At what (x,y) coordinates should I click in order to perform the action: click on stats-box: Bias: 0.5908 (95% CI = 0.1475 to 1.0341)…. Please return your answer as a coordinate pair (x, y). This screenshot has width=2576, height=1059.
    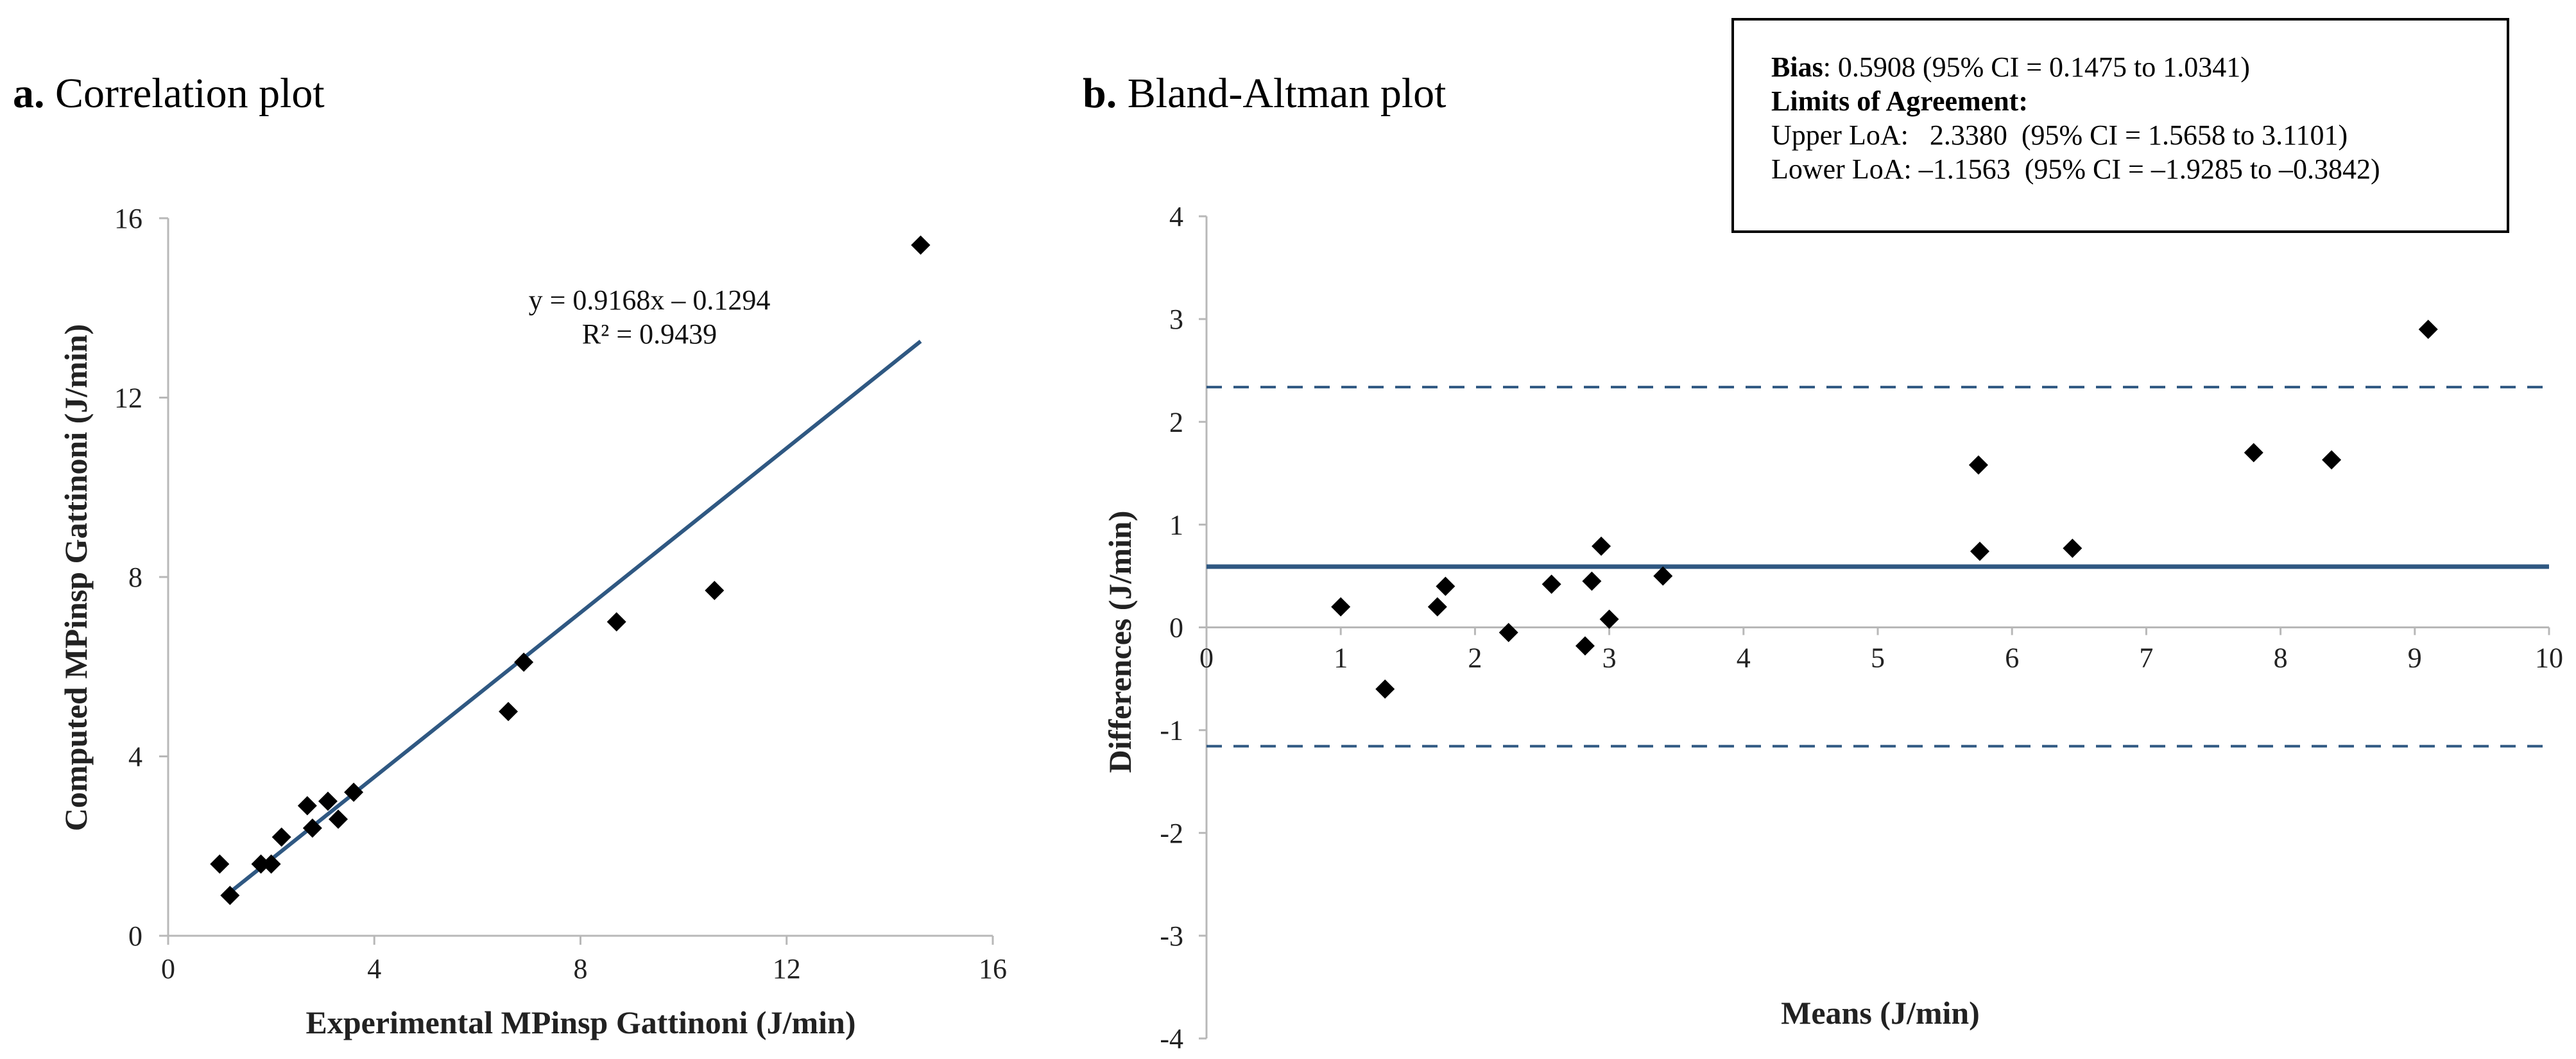
    Looking at the image, I should click on (2120, 125).